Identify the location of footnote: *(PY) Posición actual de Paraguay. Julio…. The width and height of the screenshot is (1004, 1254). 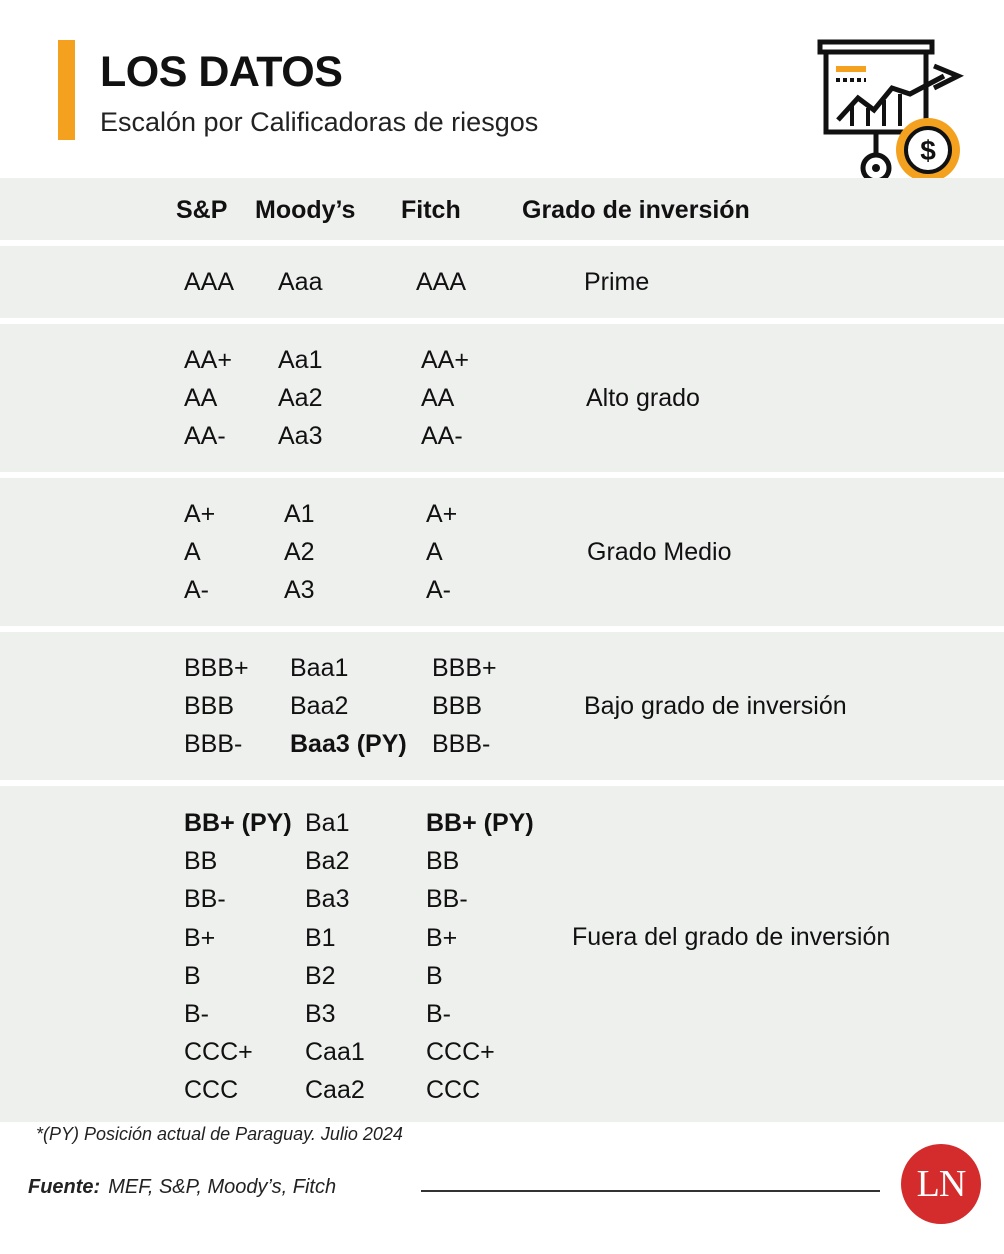
(219, 1134).